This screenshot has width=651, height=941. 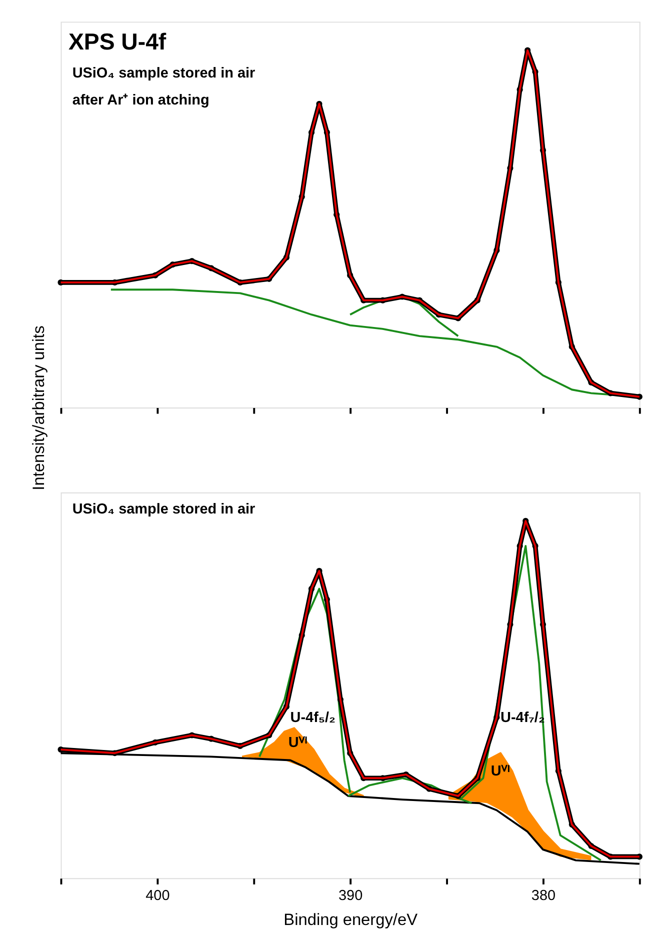 I want to click on annotation: USiO₄ sample stored in air, so click(x=164, y=74).